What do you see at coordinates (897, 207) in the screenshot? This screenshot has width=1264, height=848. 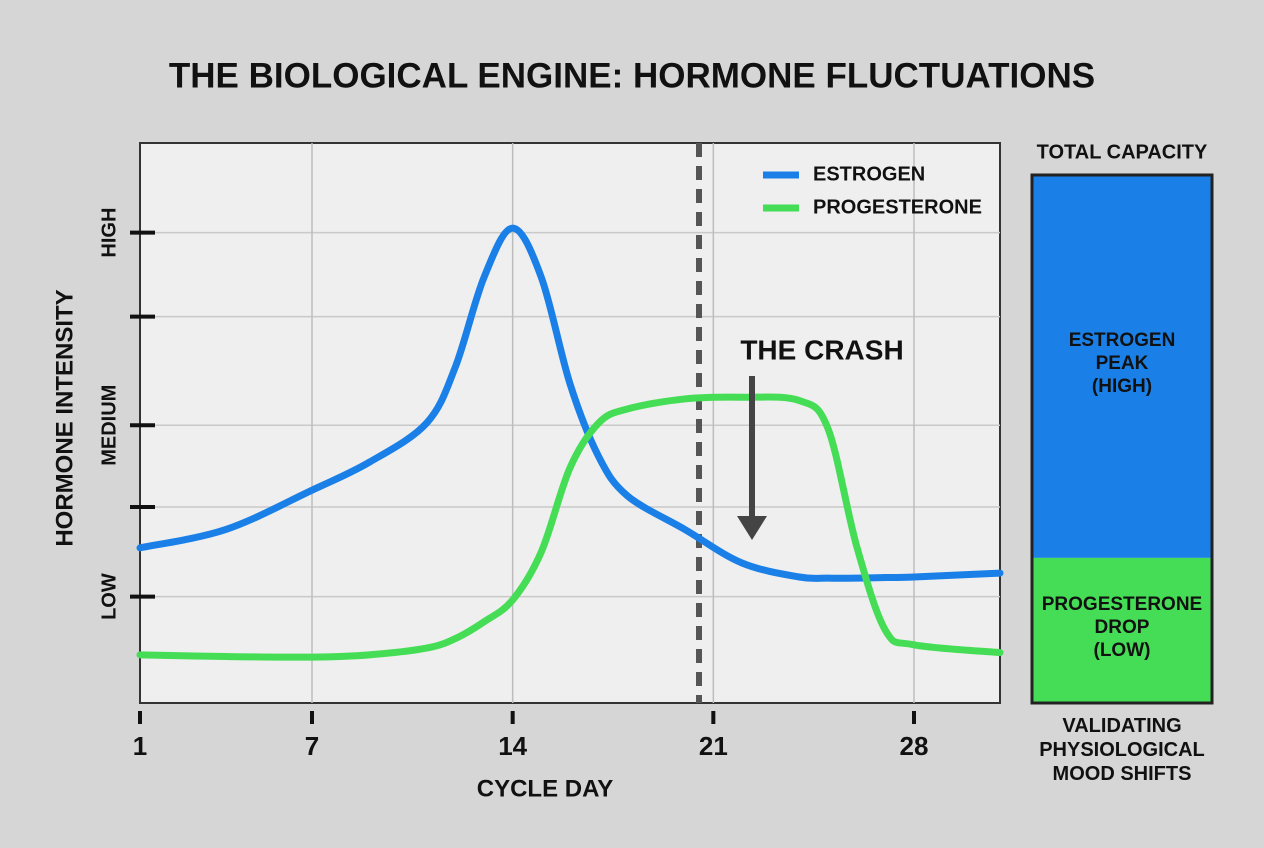 I see `legend-label: PROGESTERONE` at bounding box center [897, 207].